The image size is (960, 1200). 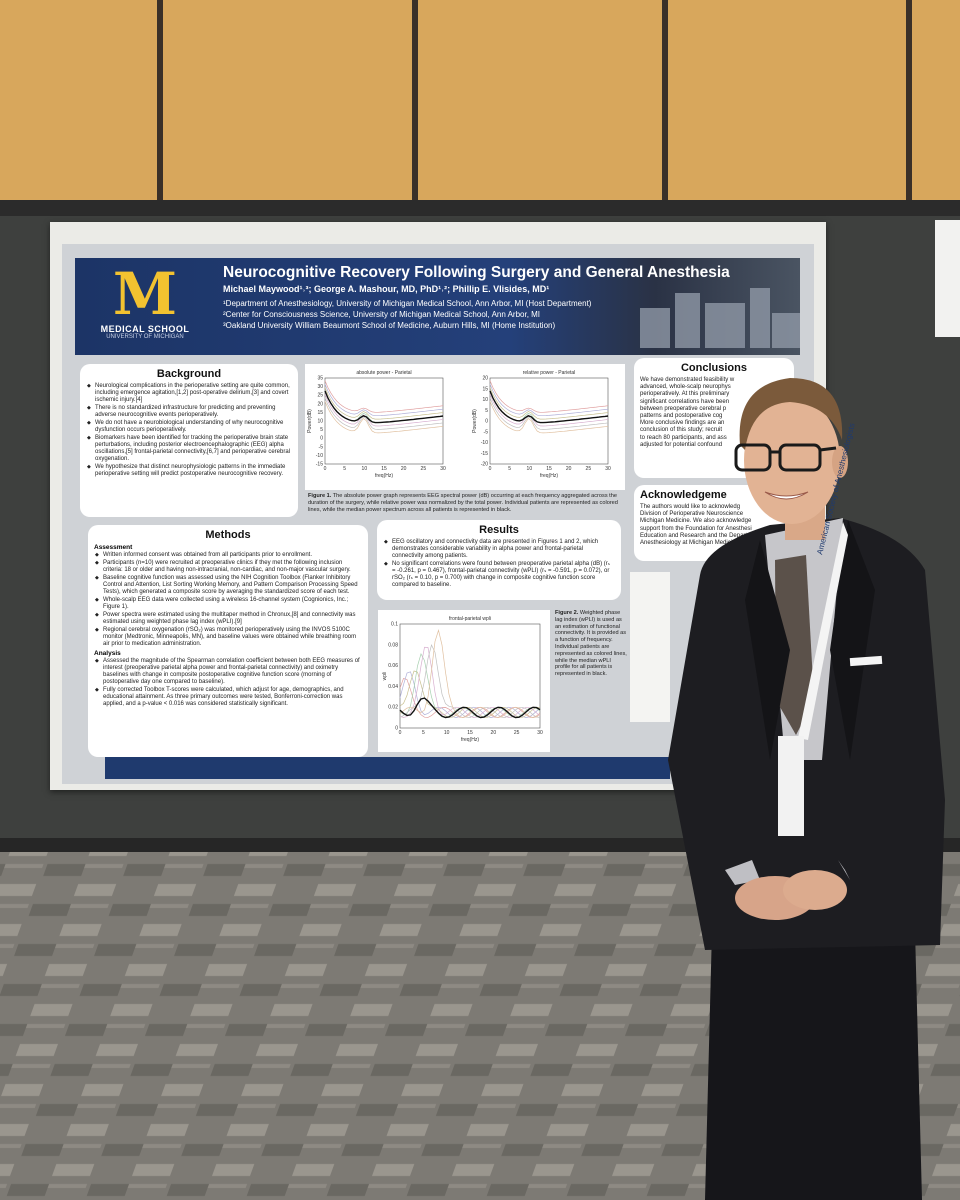 I want to click on cuffs, so click(x=791, y=878).